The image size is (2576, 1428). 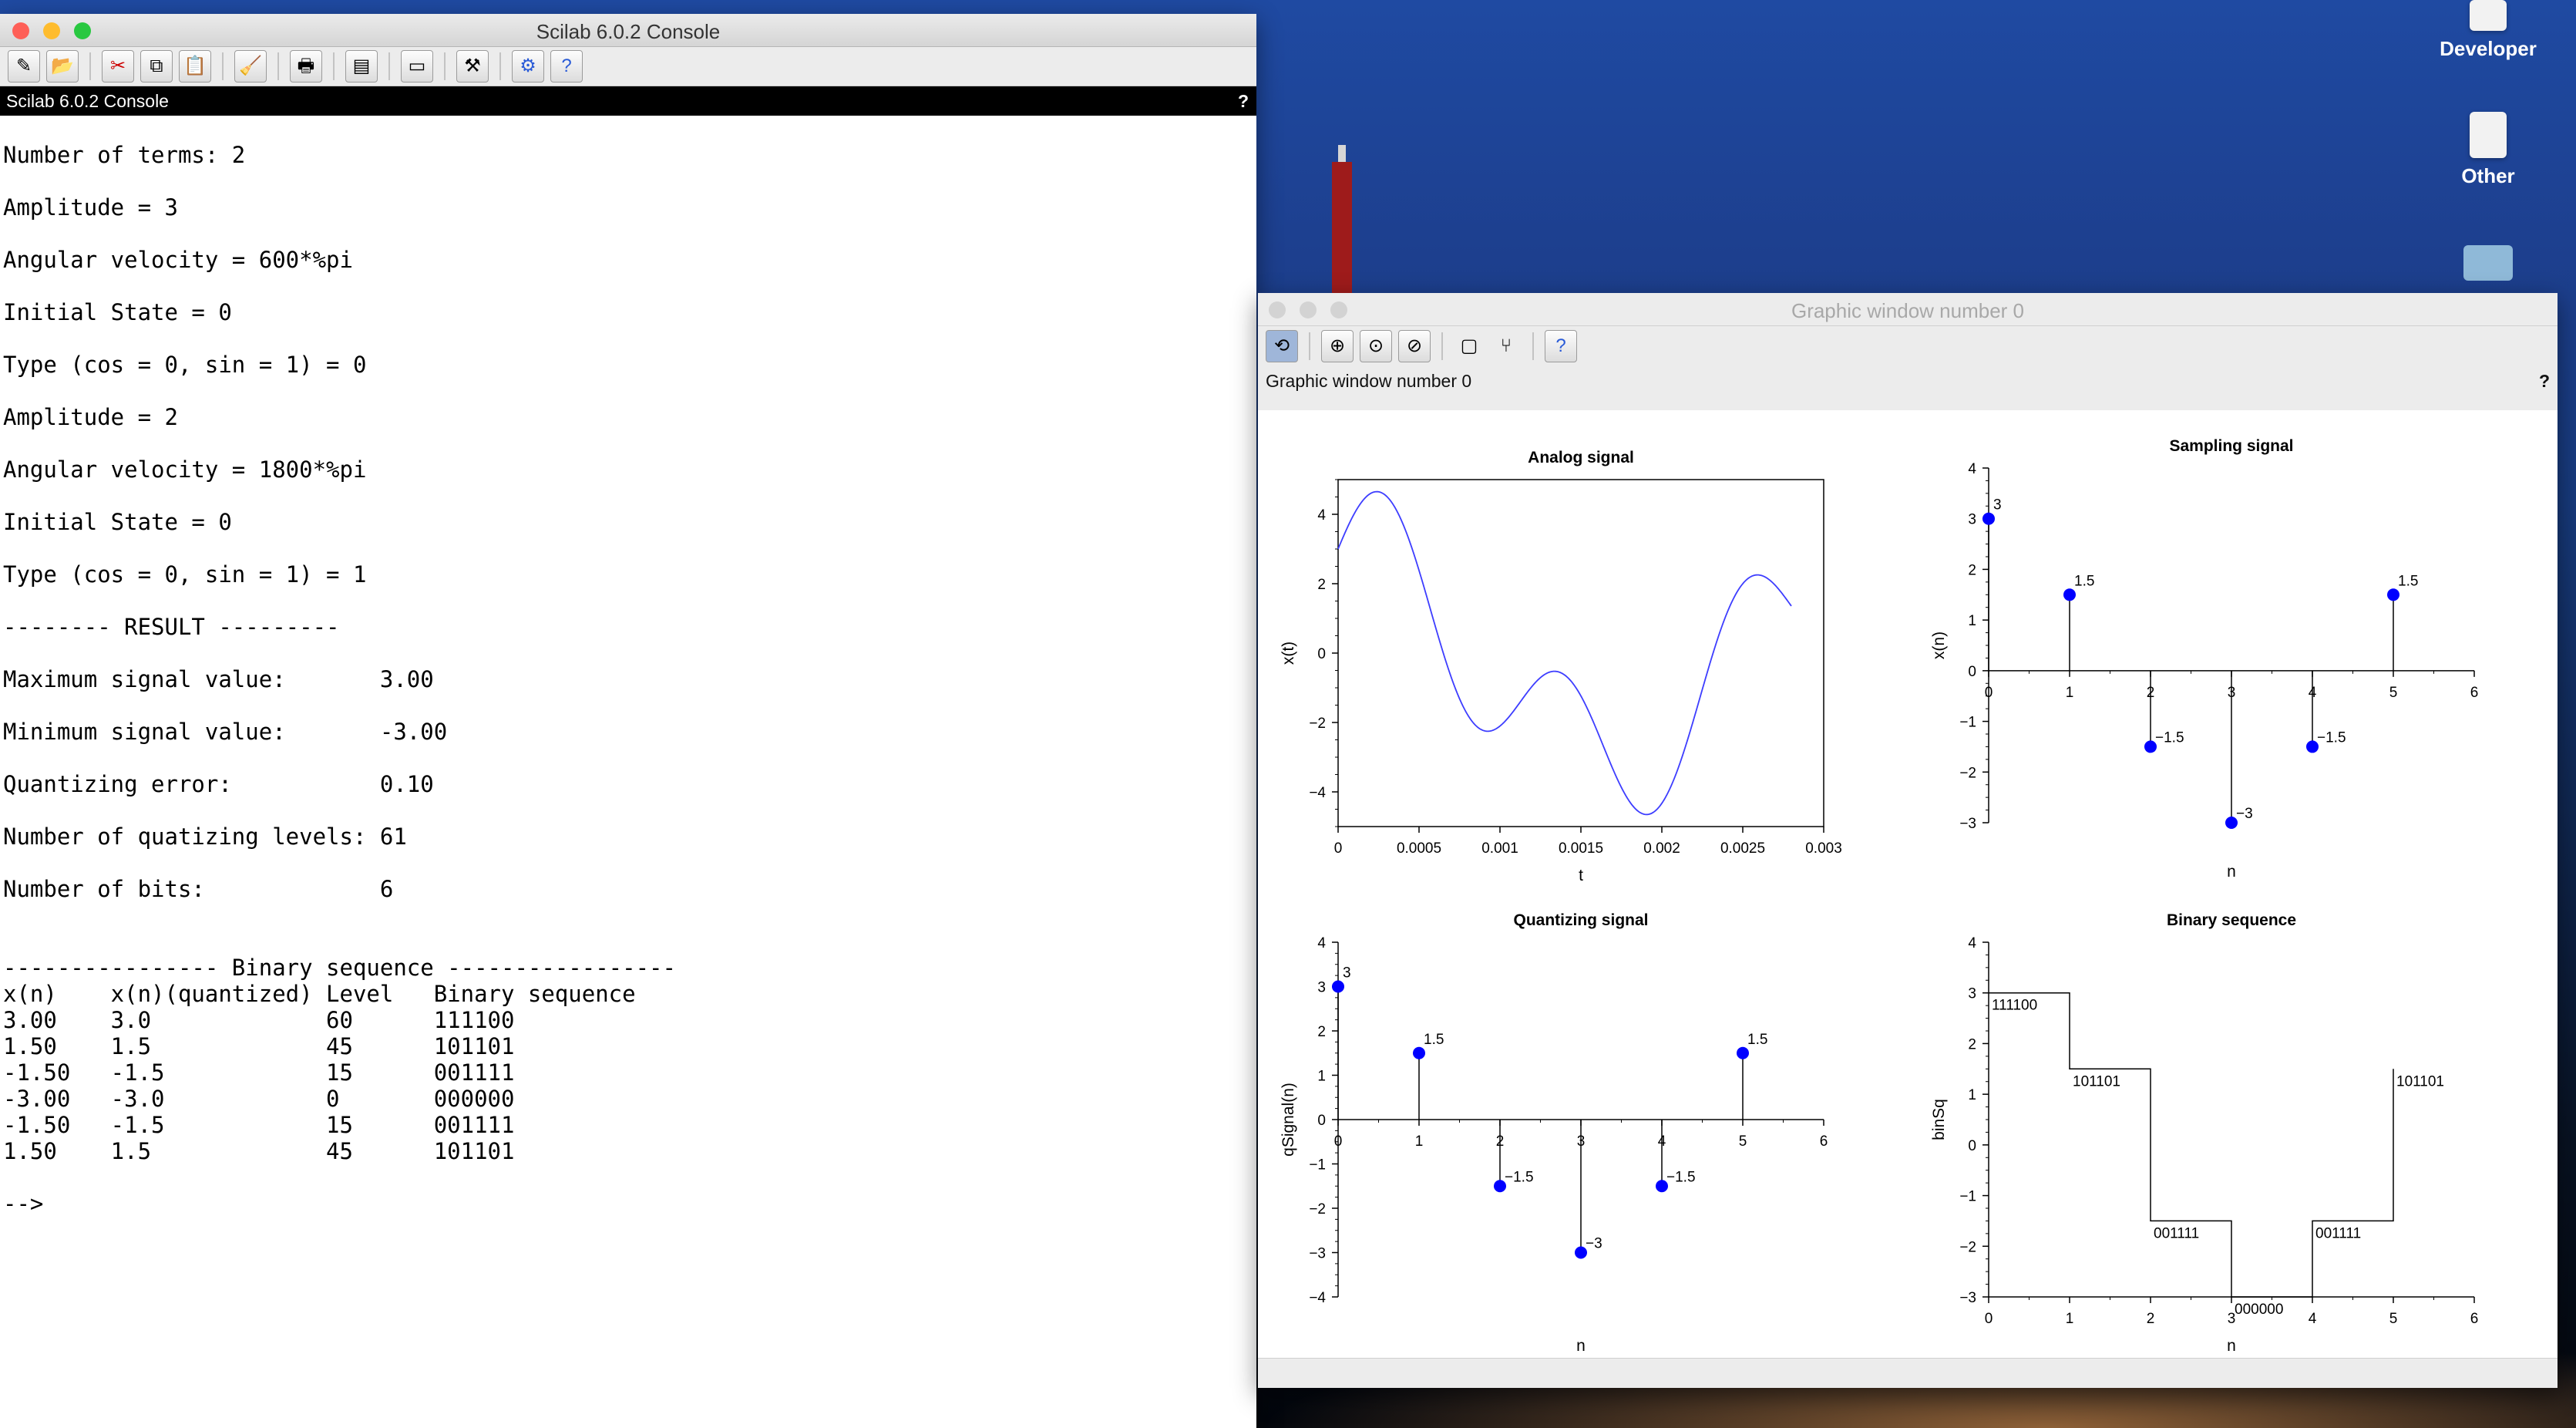 I want to click on clear-console-icon: 🧹, so click(x=250, y=66).